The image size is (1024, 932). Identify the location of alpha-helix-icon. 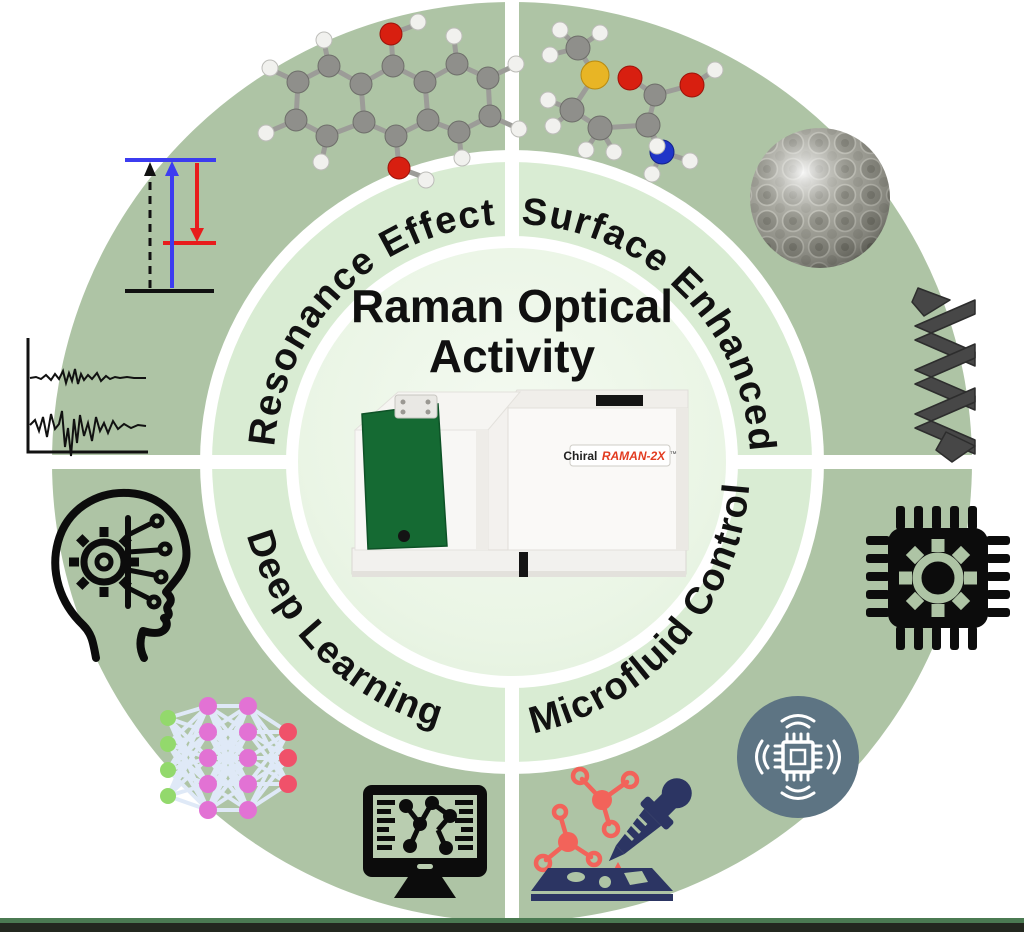
(943, 375).